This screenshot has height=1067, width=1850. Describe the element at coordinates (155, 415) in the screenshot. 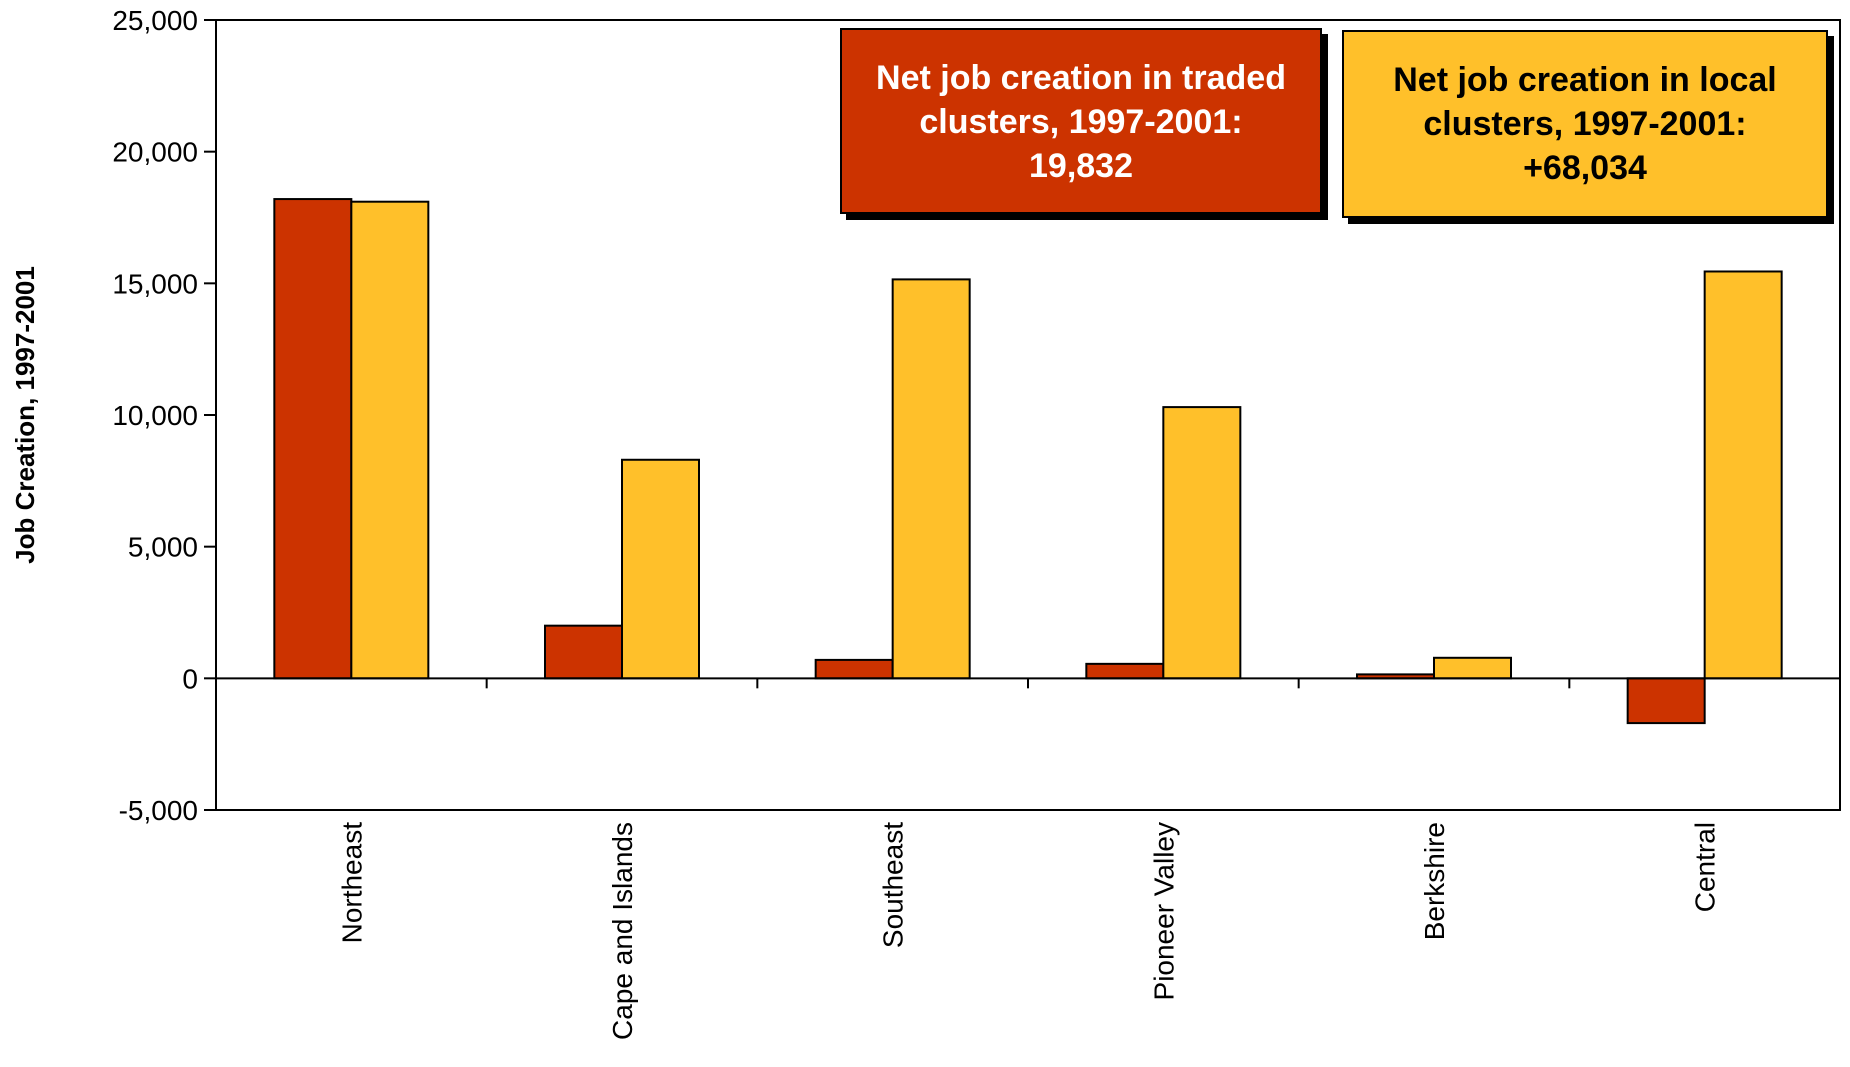

I see `y-tick-label: 10,000` at that location.